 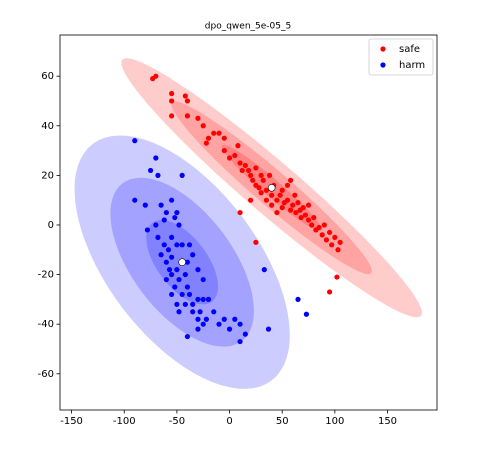 What do you see at coordinates (47, 175) in the screenshot?
I see `y-tick-label: 20` at bounding box center [47, 175].